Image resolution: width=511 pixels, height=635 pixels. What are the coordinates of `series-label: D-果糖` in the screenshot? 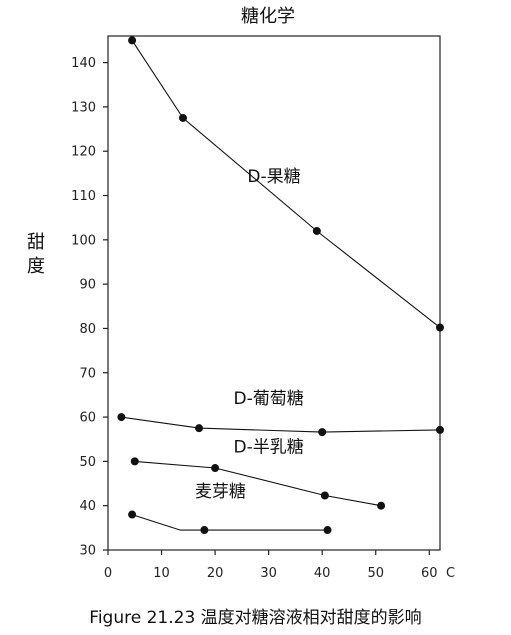 It's located at (273, 177).